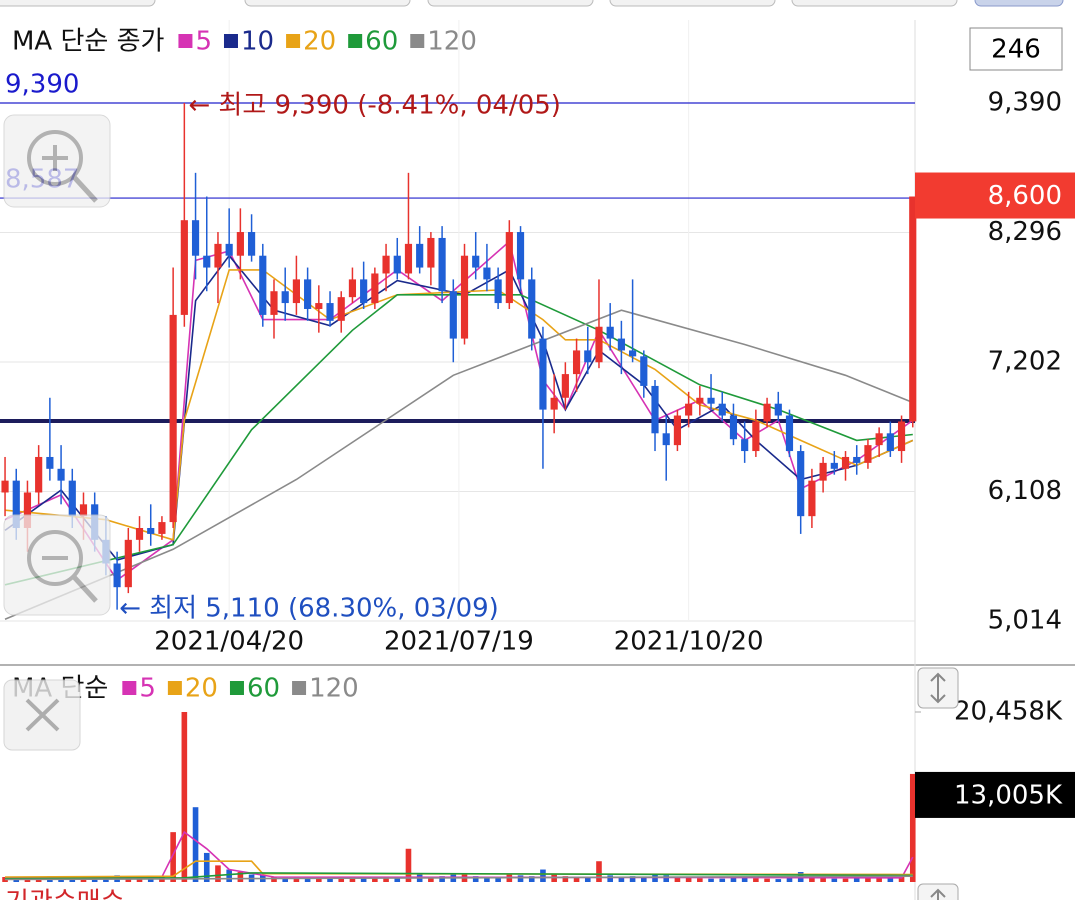 Image resolution: width=1075 pixels, height=900 pixels. I want to click on magnifier-handle, so click(85, 589).